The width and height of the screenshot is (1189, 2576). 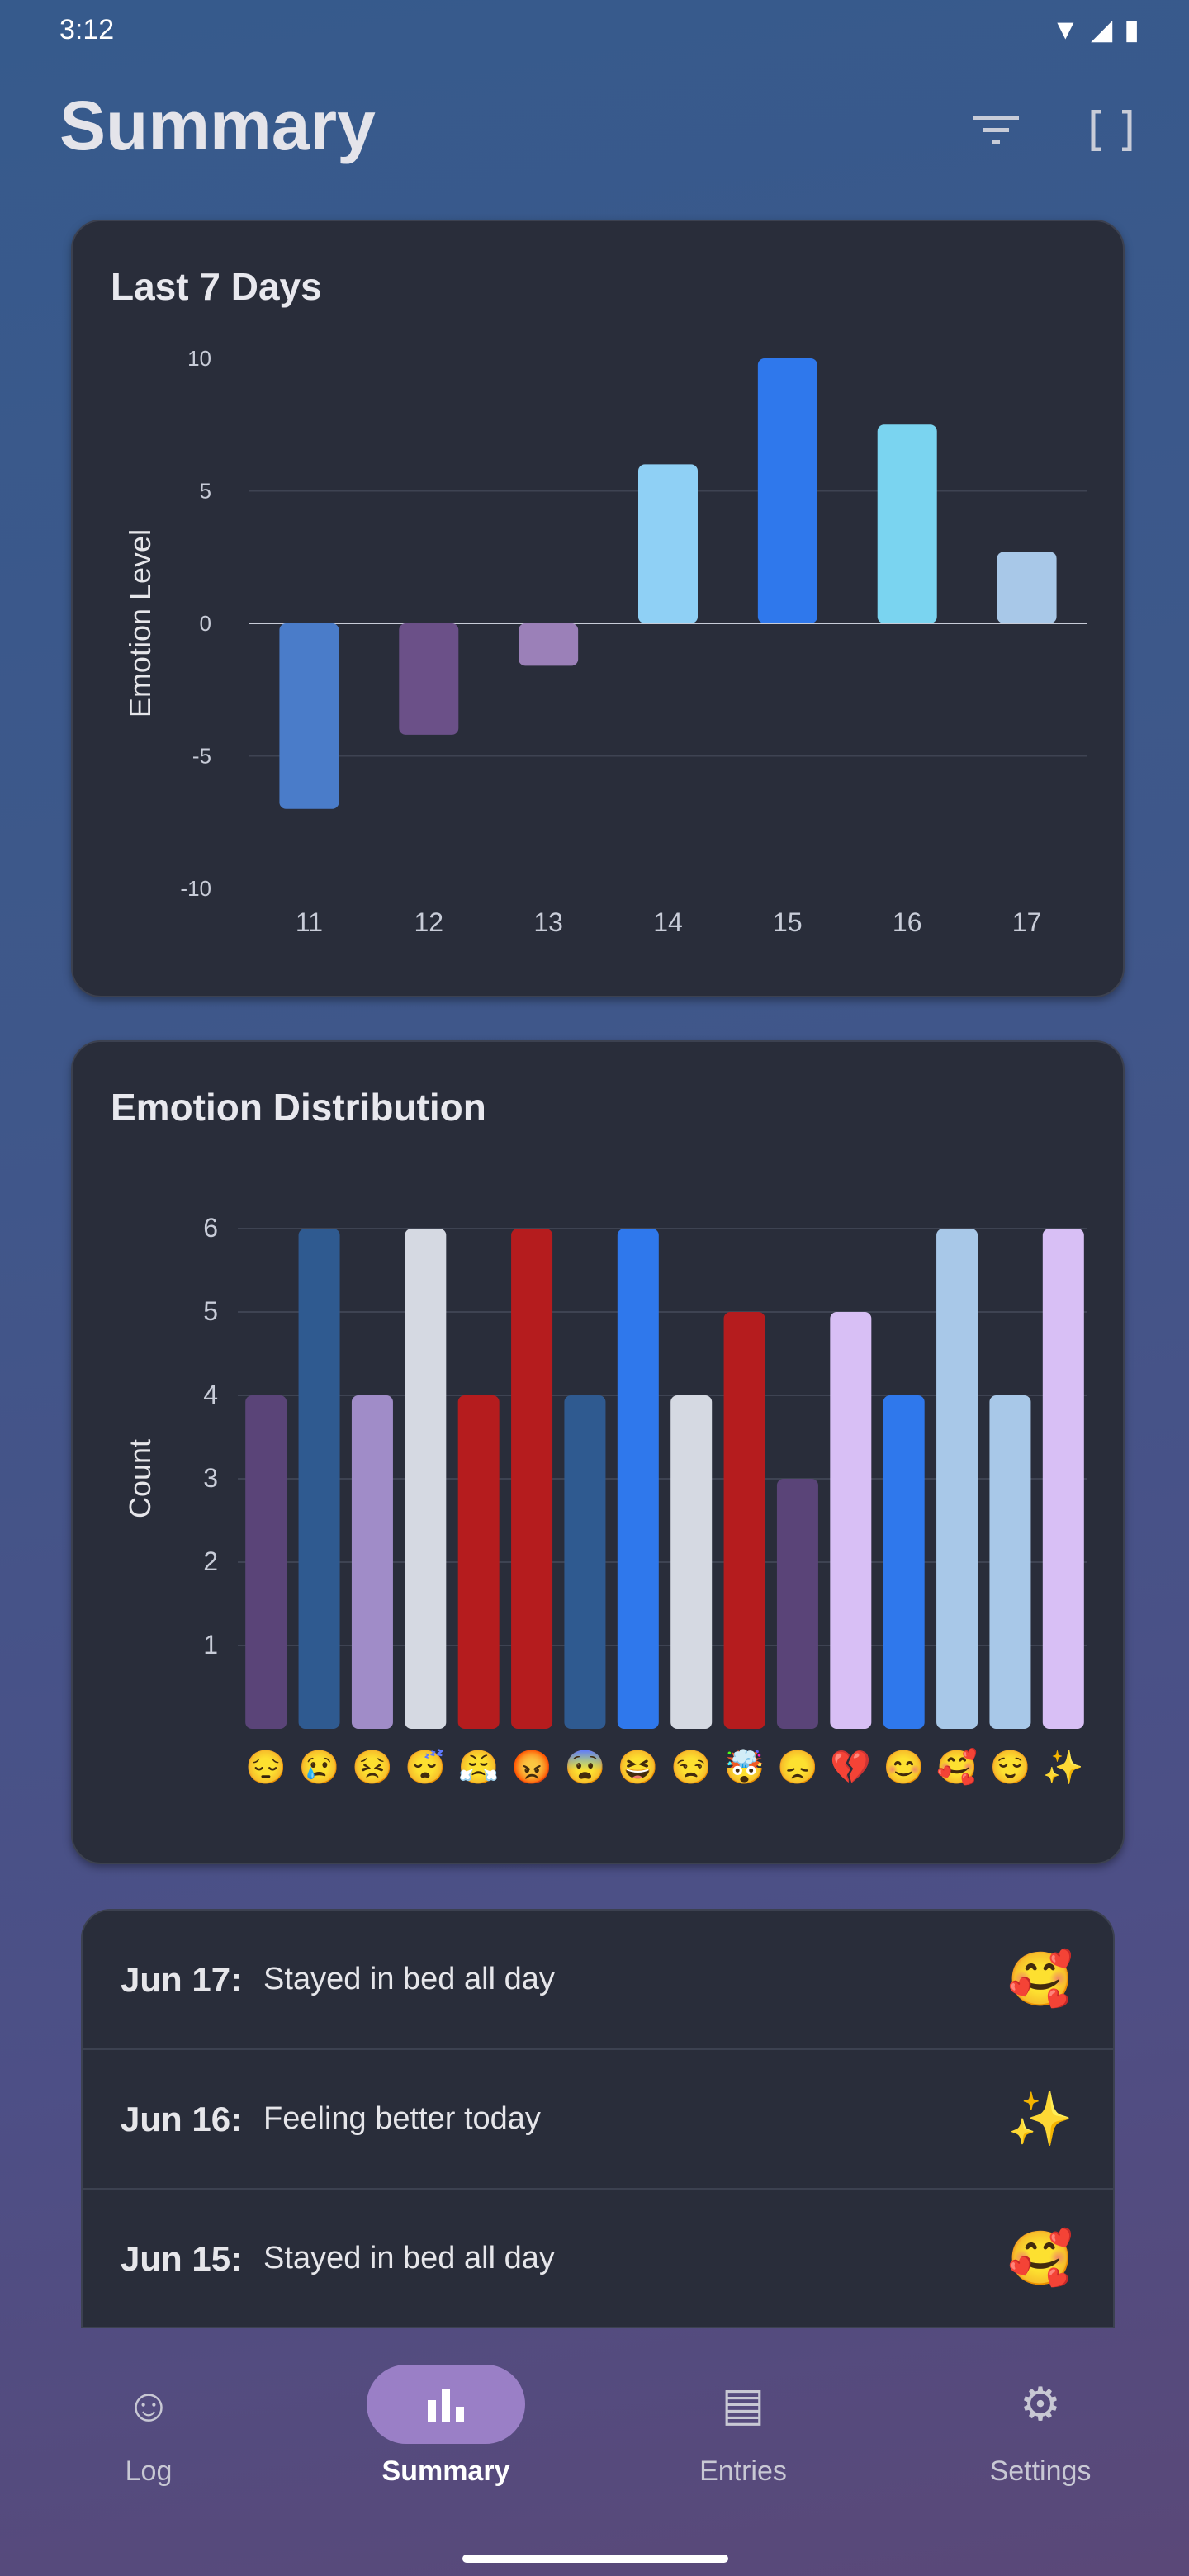 I want to click on x-tick-emoji: 😞, so click(x=797, y=1768).